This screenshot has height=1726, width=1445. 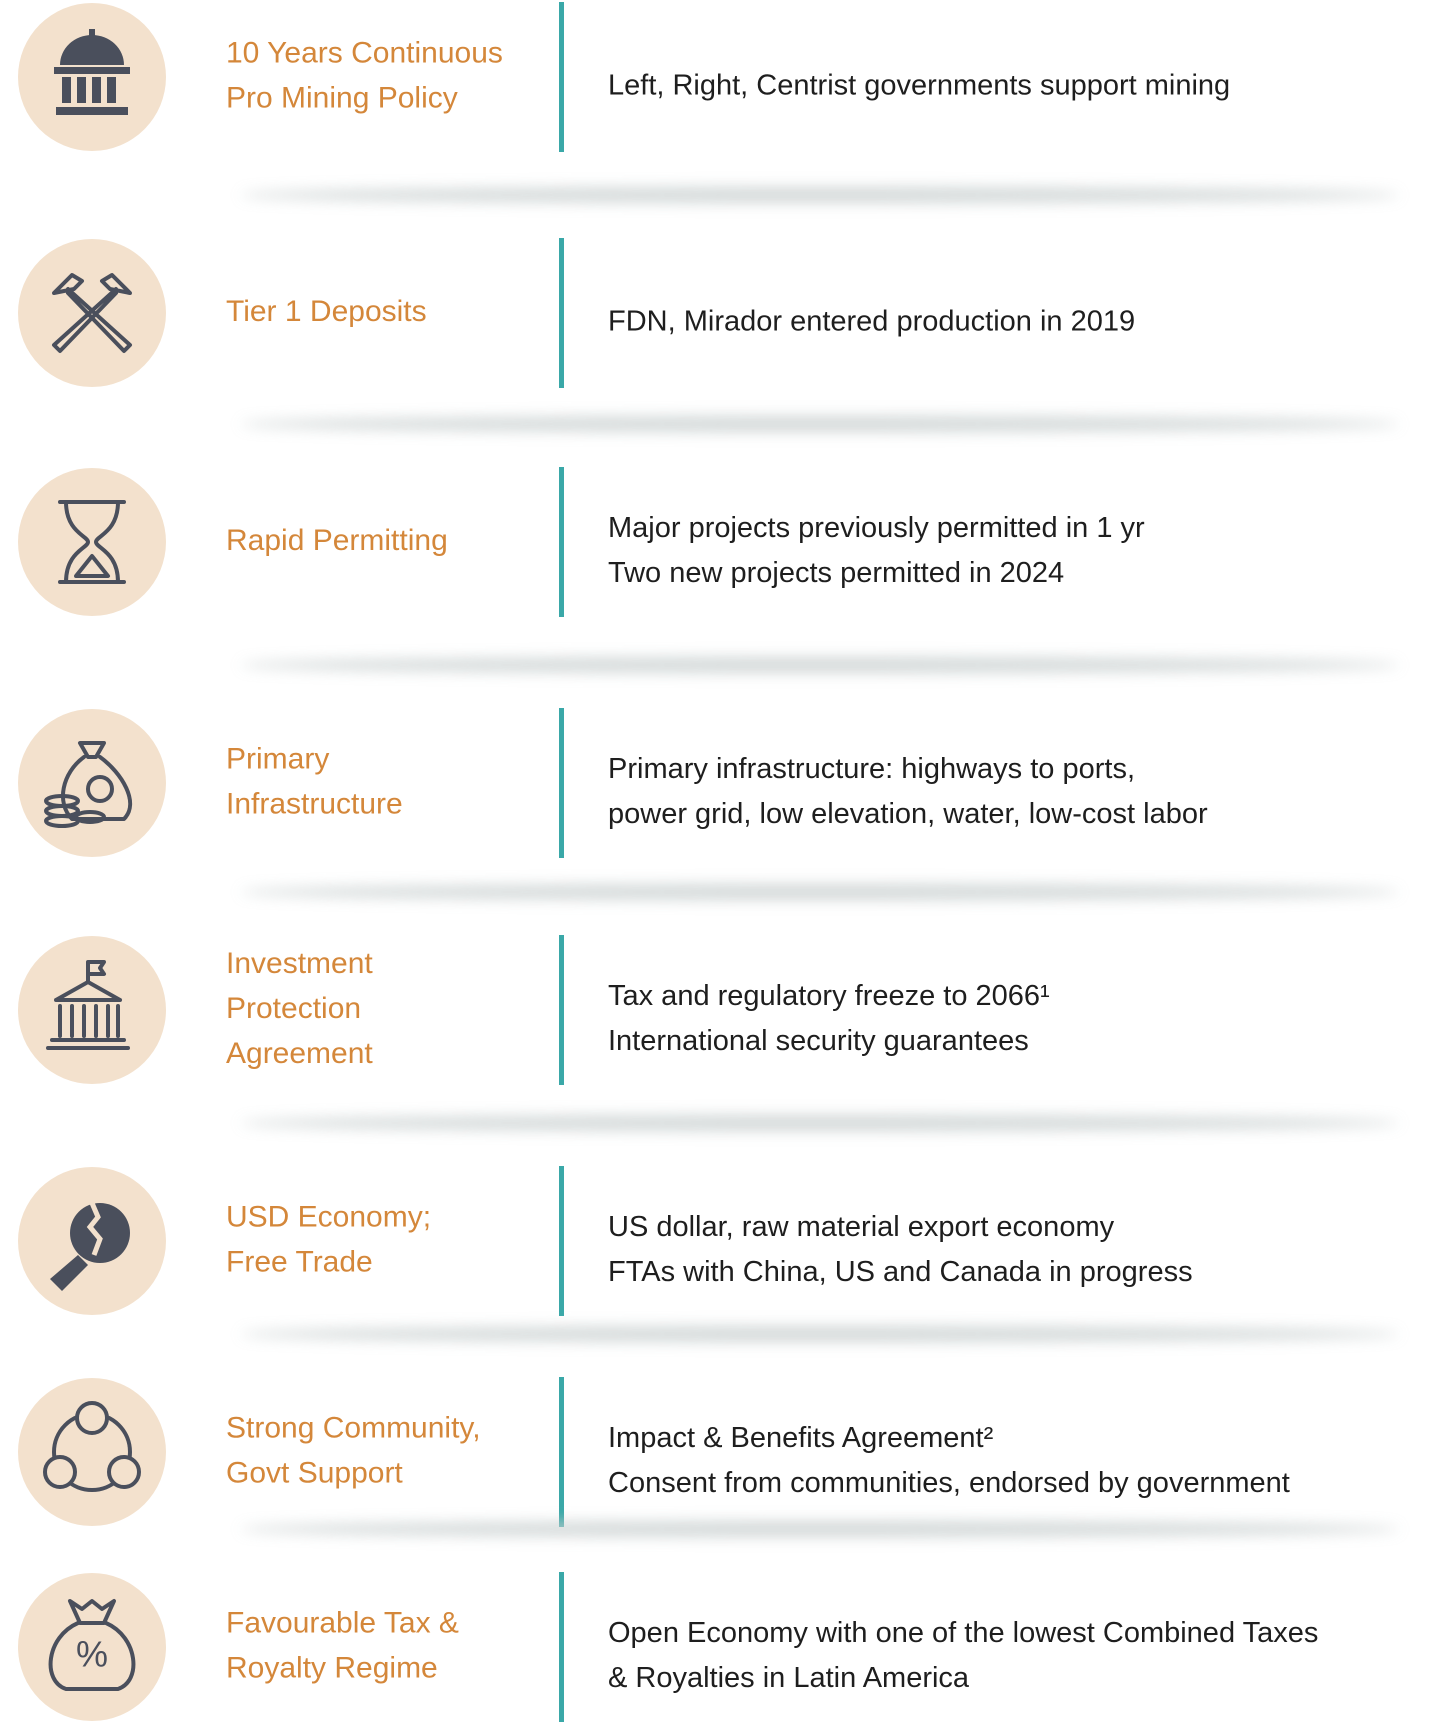 What do you see at coordinates (299, 963) in the screenshot?
I see `row-title: Investment` at bounding box center [299, 963].